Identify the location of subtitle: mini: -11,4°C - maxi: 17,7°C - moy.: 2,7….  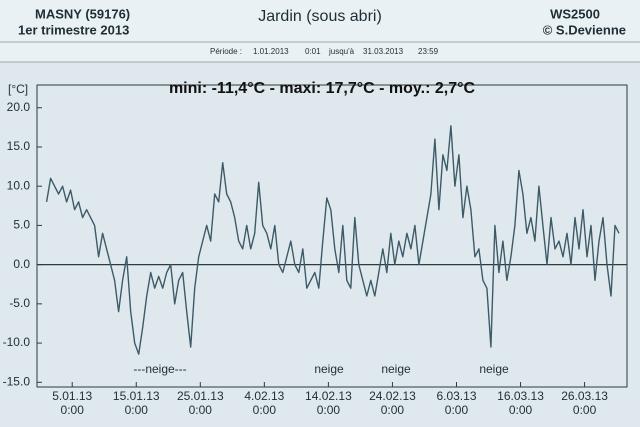
(322, 88).